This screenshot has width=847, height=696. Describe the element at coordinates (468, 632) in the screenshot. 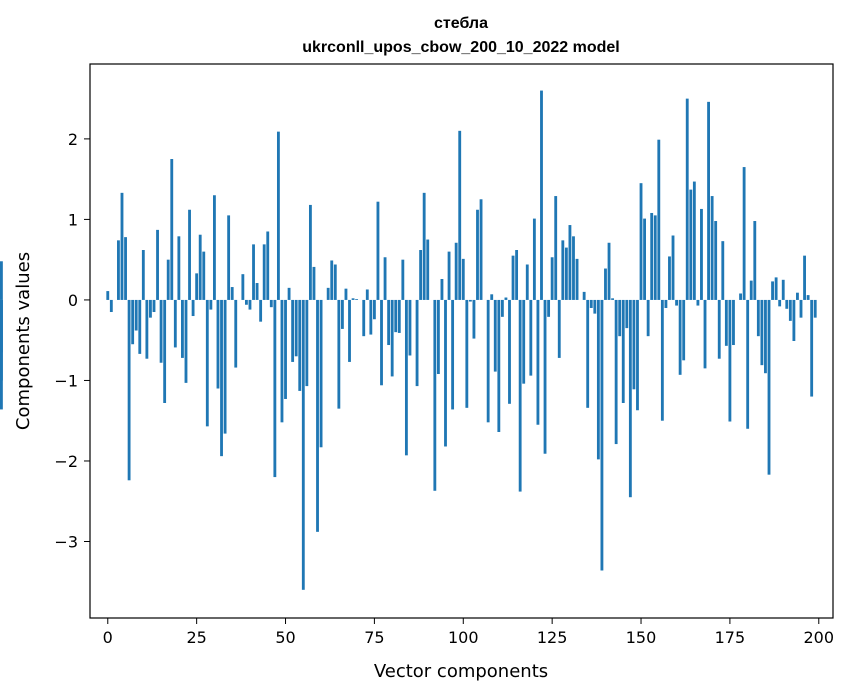

I see `x-axis: 0 25 50 75 100 125 150 175 200` at that location.